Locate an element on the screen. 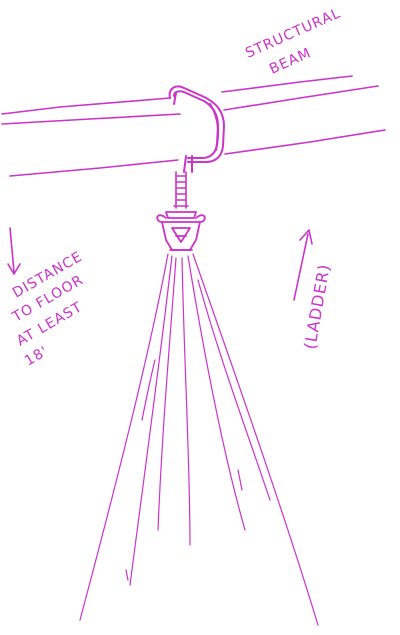 The image size is (400, 635). ladder-arrow-icon is located at coordinates (303, 265).